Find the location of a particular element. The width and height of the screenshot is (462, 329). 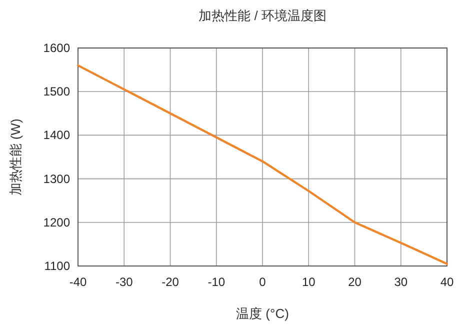

chart-title: 加热性能 / 环境温度图 is located at coordinates (262, 15).